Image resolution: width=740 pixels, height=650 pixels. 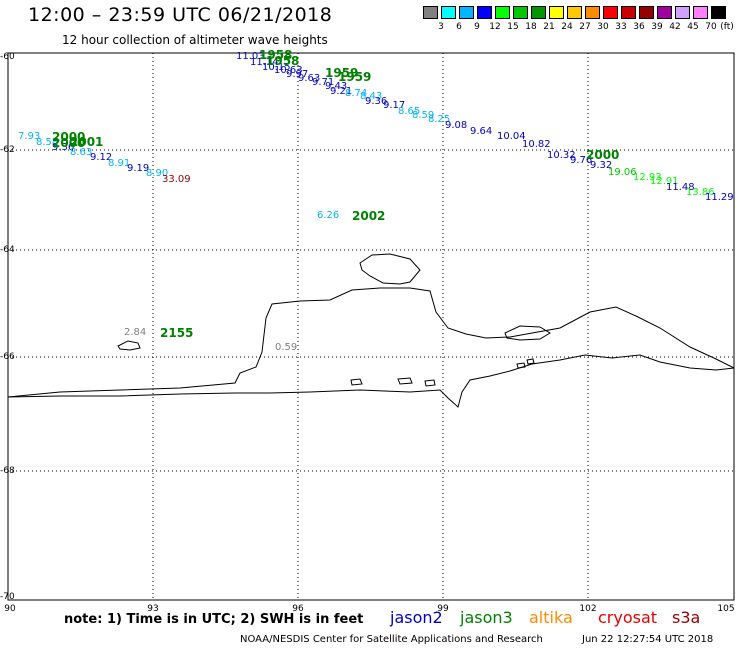 What do you see at coordinates (513, 27) in the screenshot?
I see `scale-label: 15` at bounding box center [513, 27].